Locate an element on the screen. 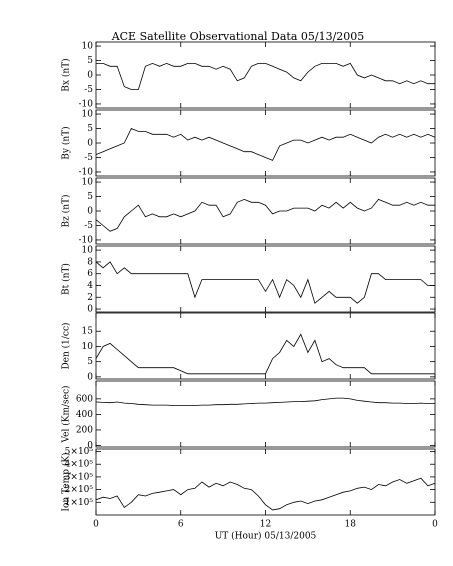 The image size is (453, 566). y-axis-label: Bz (nT) is located at coordinates (66, 210).